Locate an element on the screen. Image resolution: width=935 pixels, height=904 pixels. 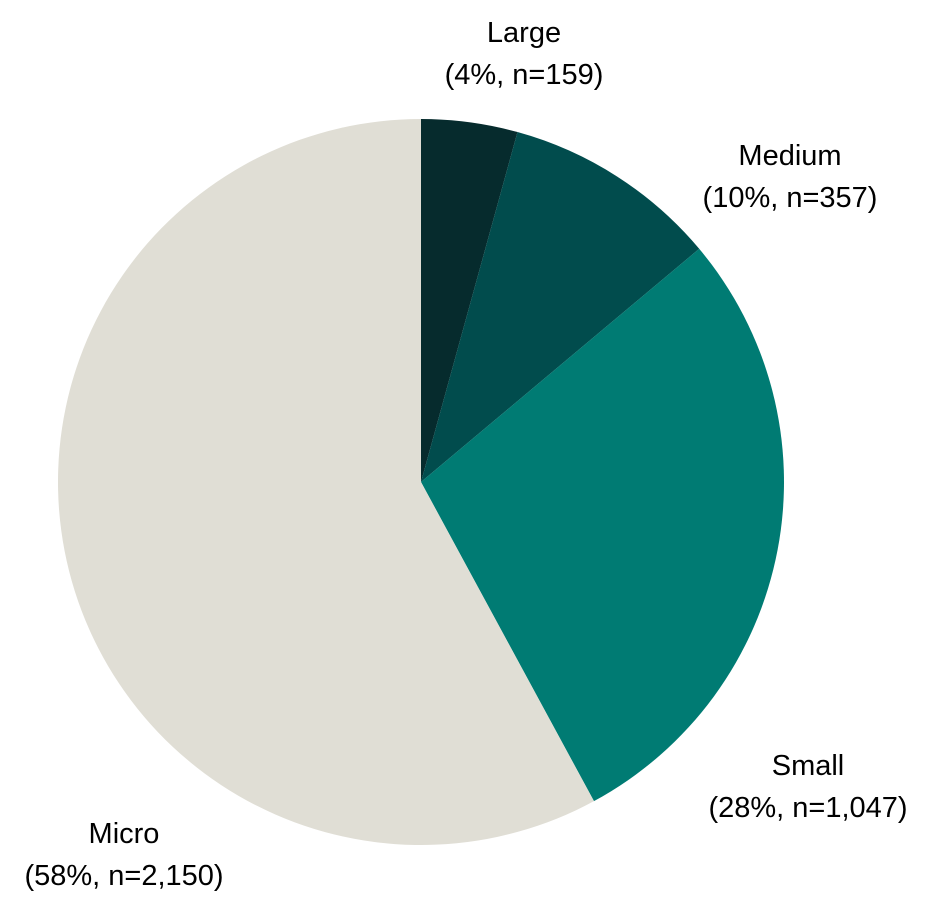
label-medium-name: Medium is located at coordinates (789, 156).